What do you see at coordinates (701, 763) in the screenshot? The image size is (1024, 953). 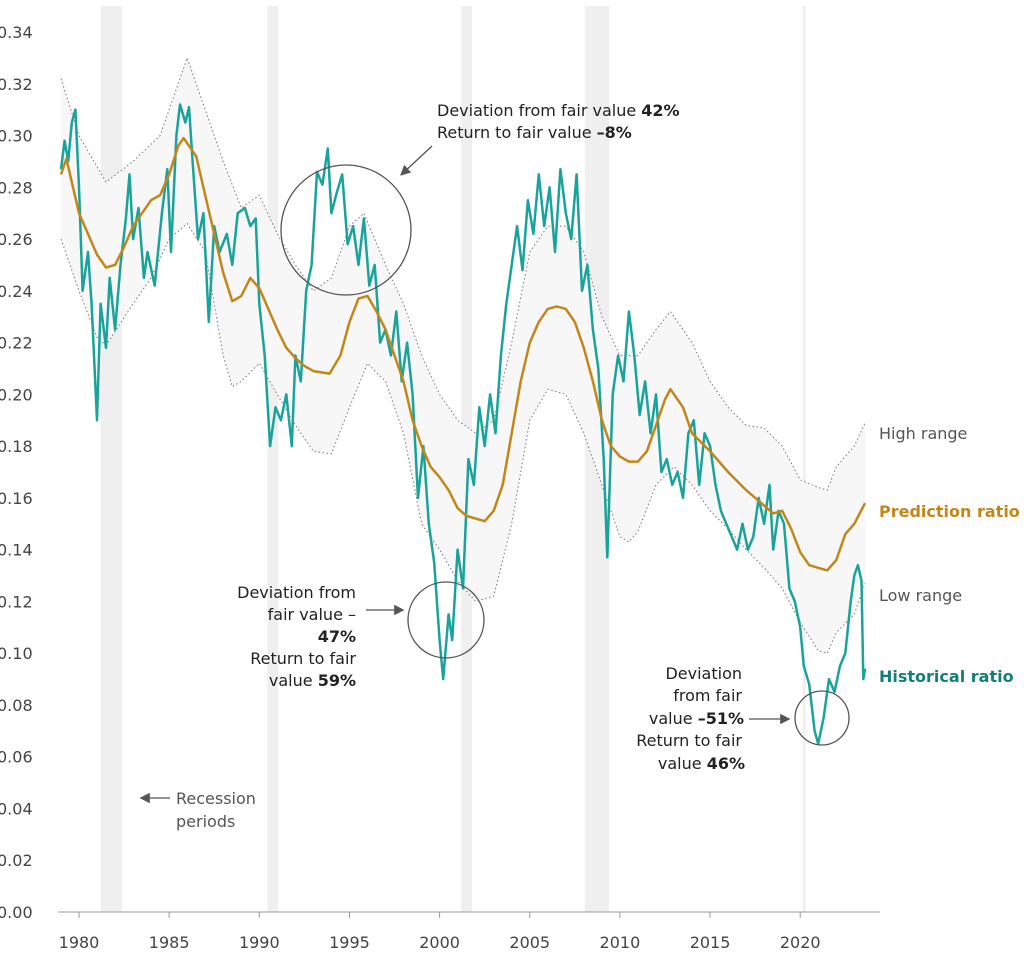 I see `annotation-3-line5: value 46%` at bounding box center [701, 763].